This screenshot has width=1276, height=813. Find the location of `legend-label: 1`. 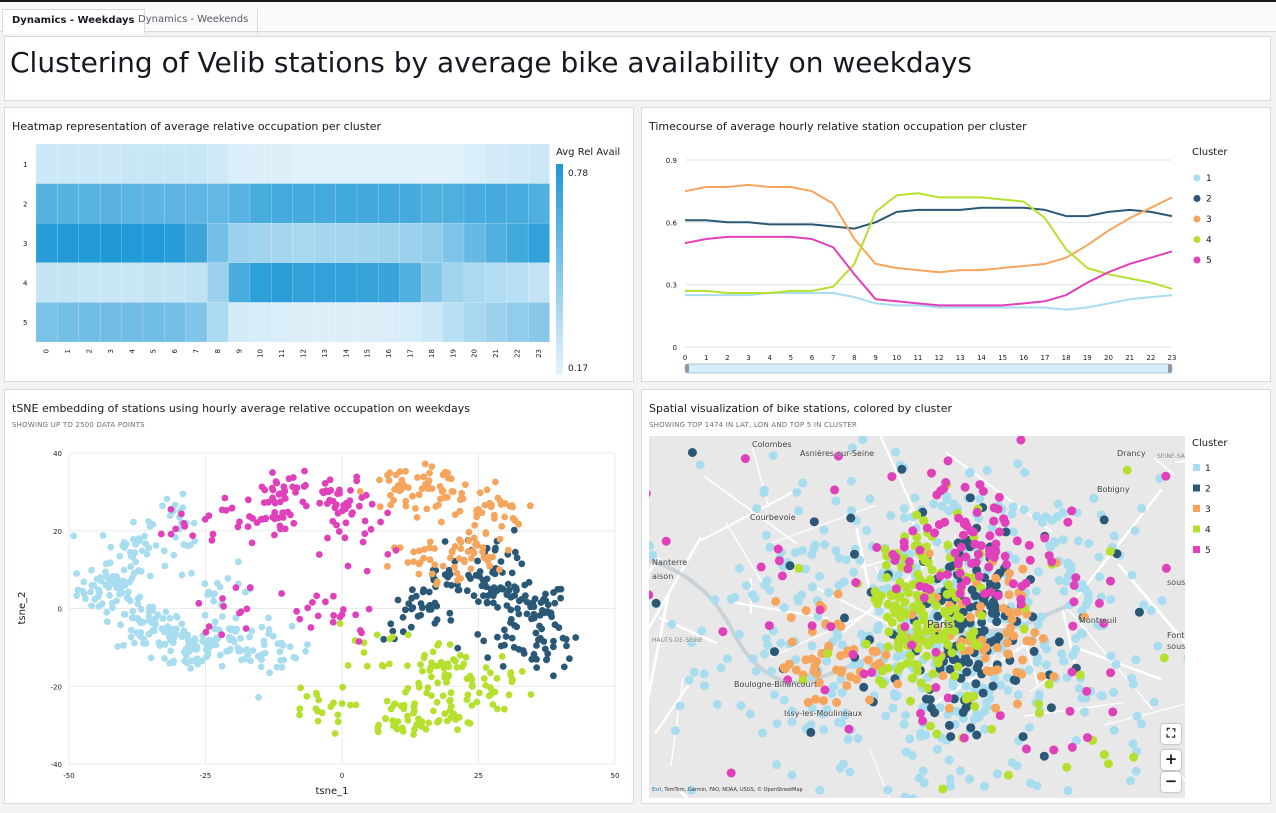

legend-label: 1 is located at coordinates (1208, 469).